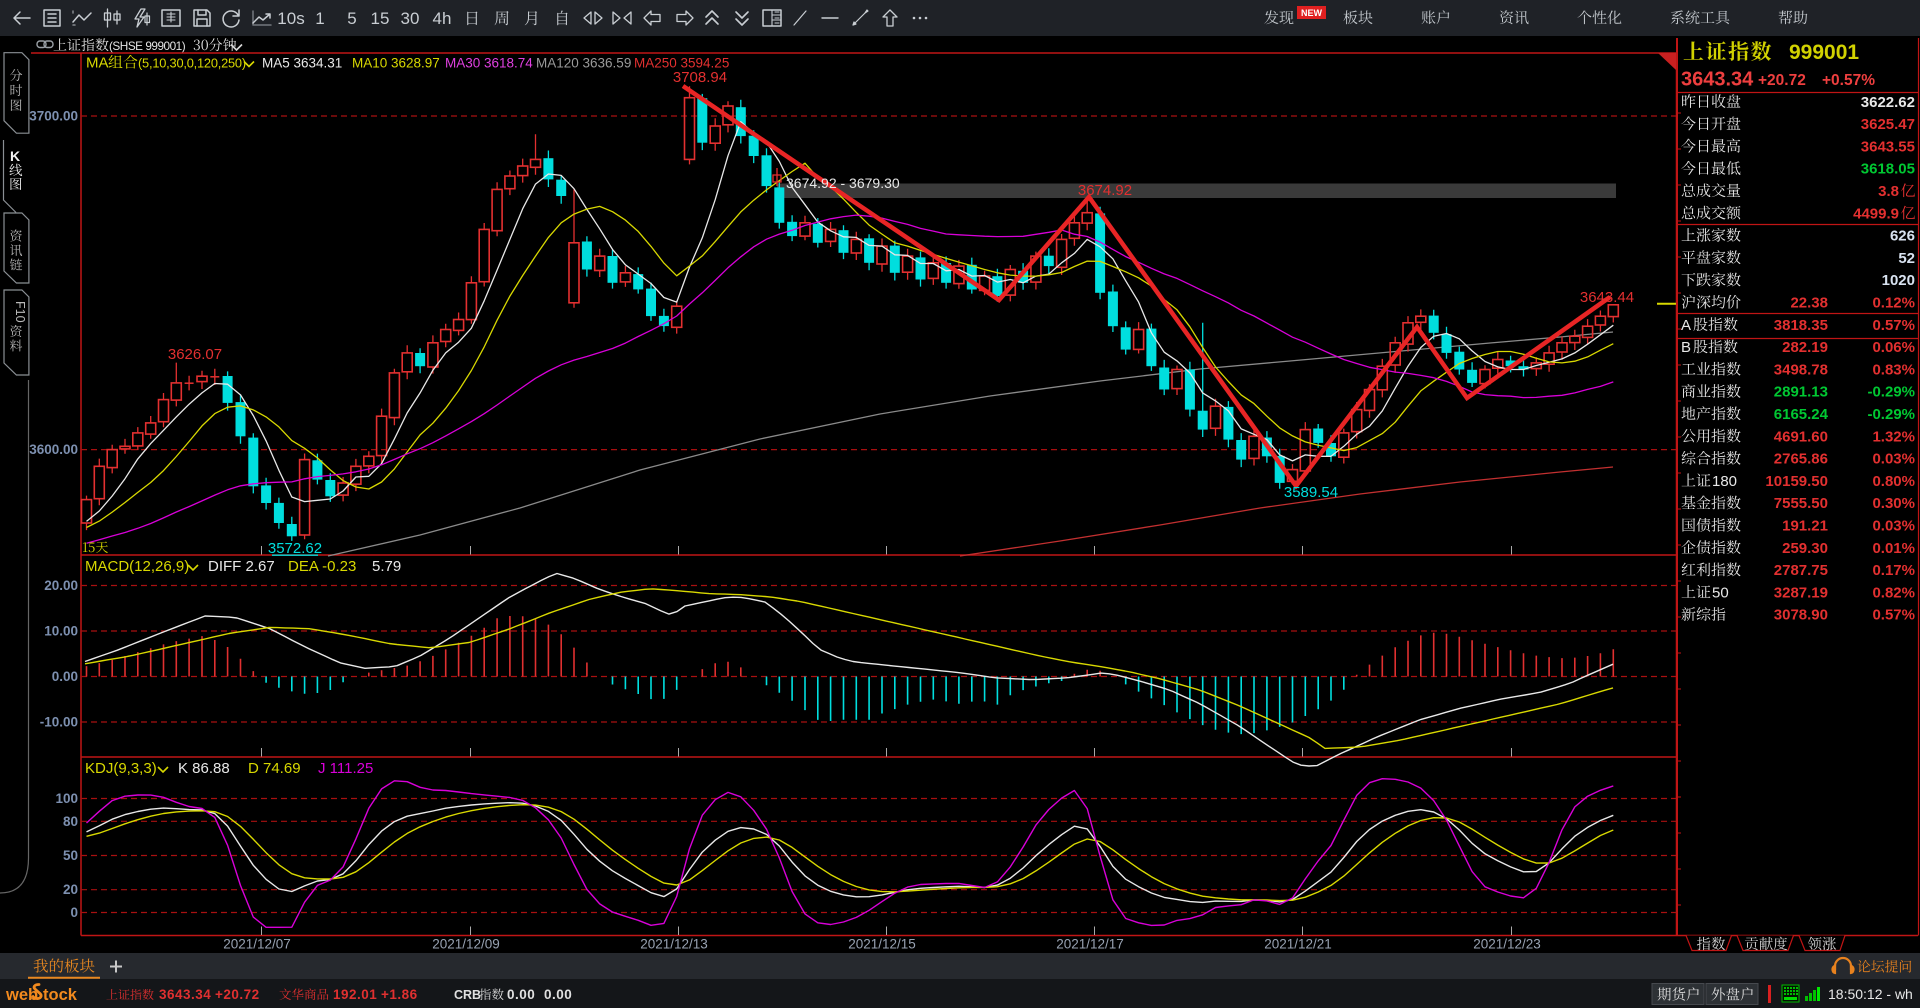  What do you see at coordinates (1893, 369) in the screenshot?
I see `svg-text: 0.83%` at bounding box center [1893, 369].